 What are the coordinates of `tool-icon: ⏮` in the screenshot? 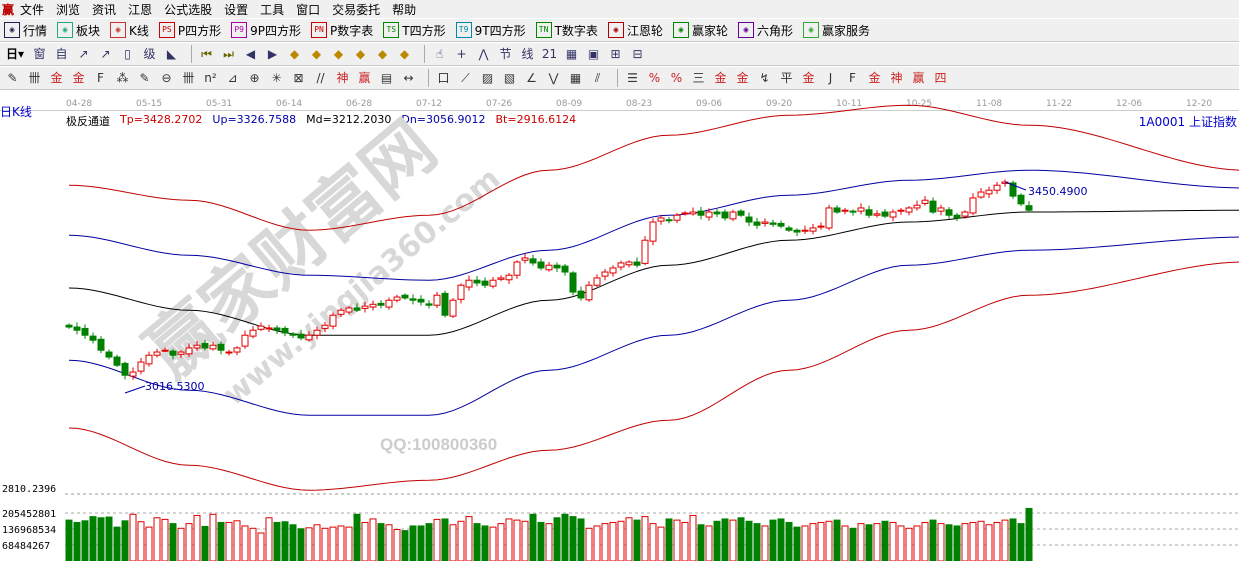 It's located at (206, 53).